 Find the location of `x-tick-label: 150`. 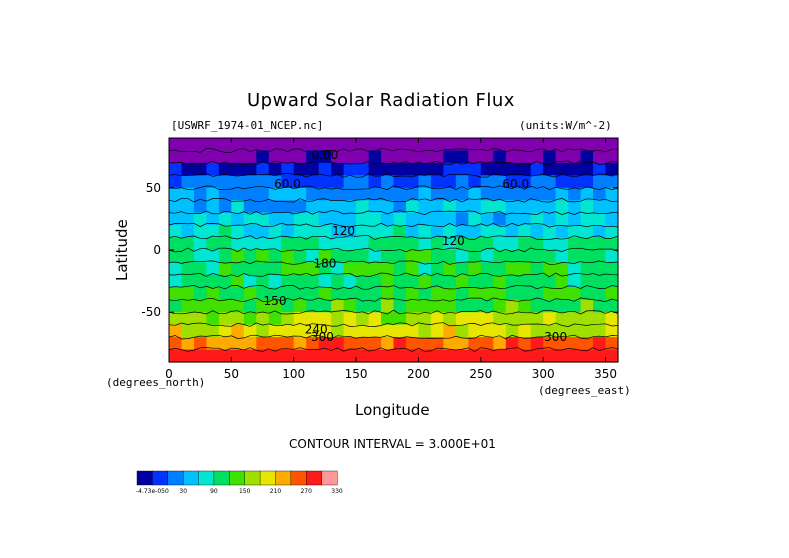

x-tick-label: 150 is located at coordinates (356, 374).